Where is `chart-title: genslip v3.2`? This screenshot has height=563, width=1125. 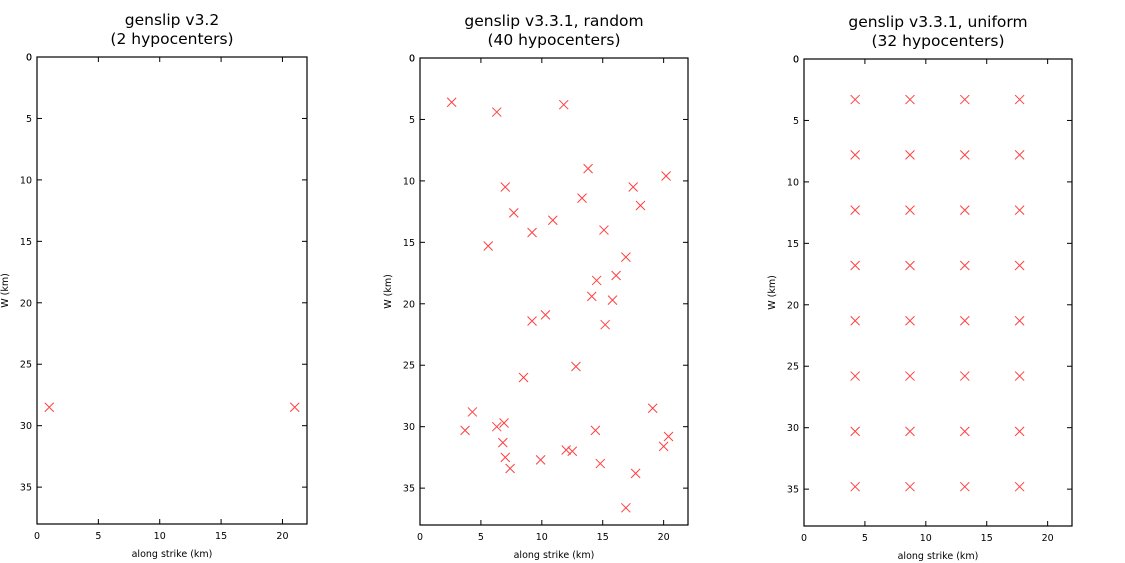 chart-title: genslip v3.2 is located at coordinates (172, 20).